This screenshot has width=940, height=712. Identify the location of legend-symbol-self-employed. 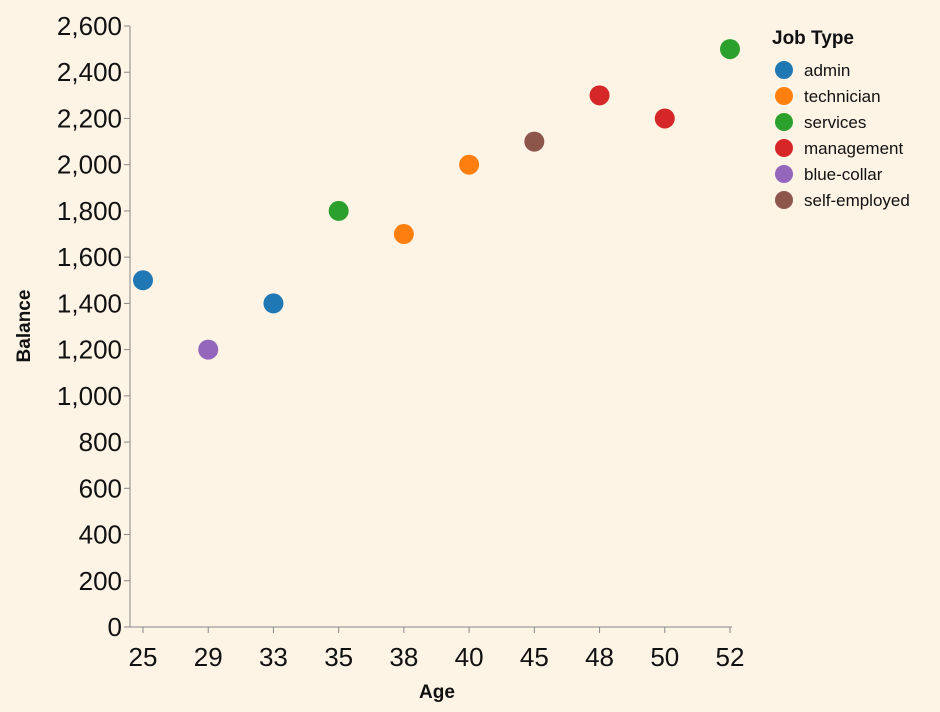
(784, 200).